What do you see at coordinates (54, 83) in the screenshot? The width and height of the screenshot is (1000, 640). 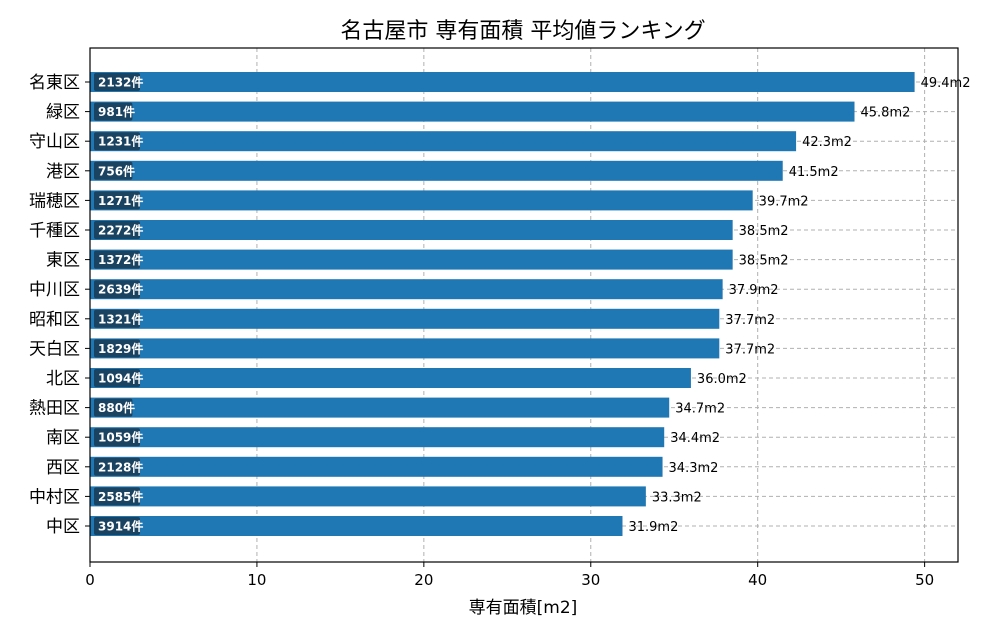 I see `category-label: 名東区` at bounding box center [54, 83].